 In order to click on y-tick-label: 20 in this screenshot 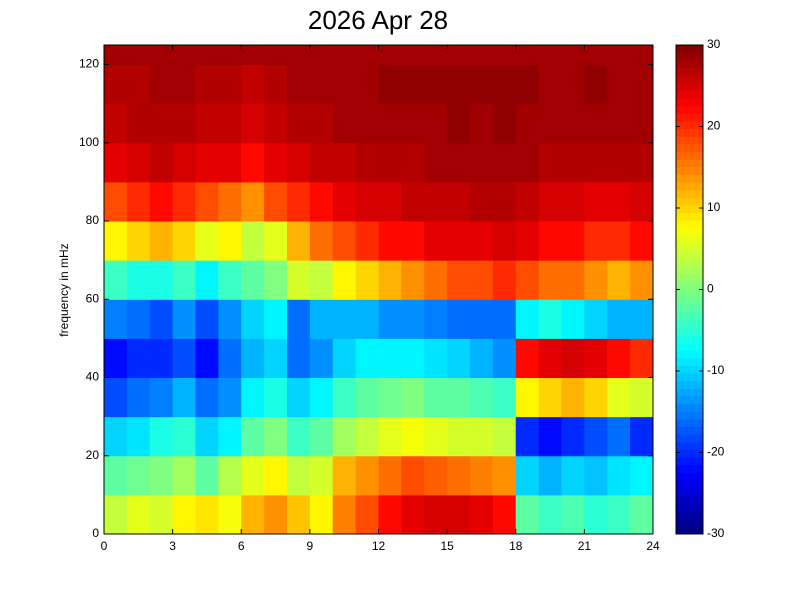, I will do `click(93, 455)`.